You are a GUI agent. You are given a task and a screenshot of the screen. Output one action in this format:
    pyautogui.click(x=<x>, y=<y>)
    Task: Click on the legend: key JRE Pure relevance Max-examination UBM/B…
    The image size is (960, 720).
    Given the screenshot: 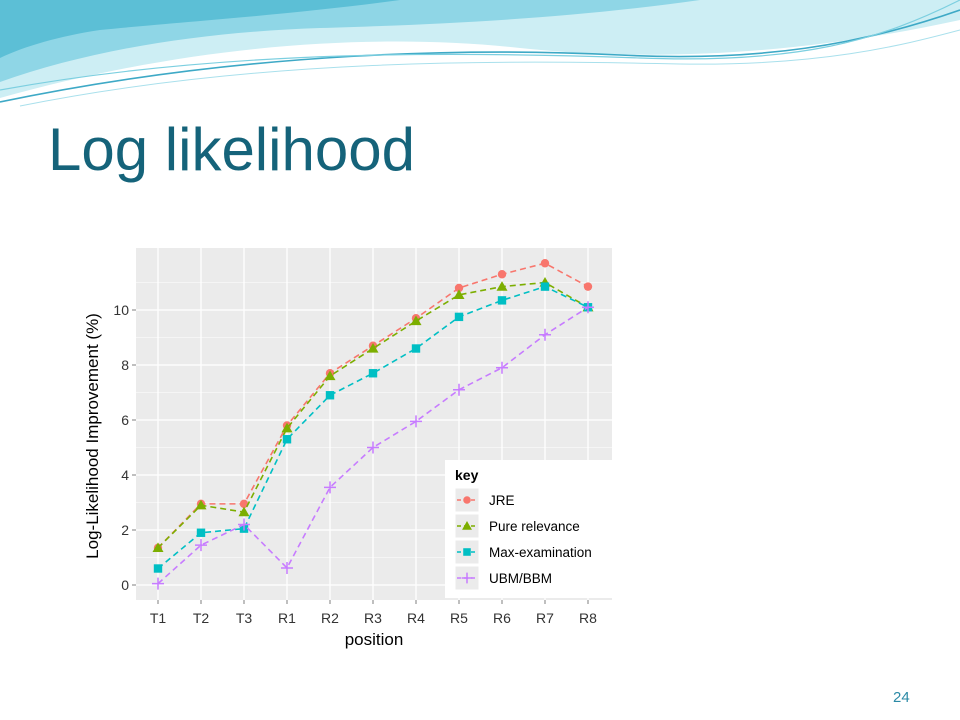 What is the action you would take?
    pyautogui.click(x=529, y=529)
    